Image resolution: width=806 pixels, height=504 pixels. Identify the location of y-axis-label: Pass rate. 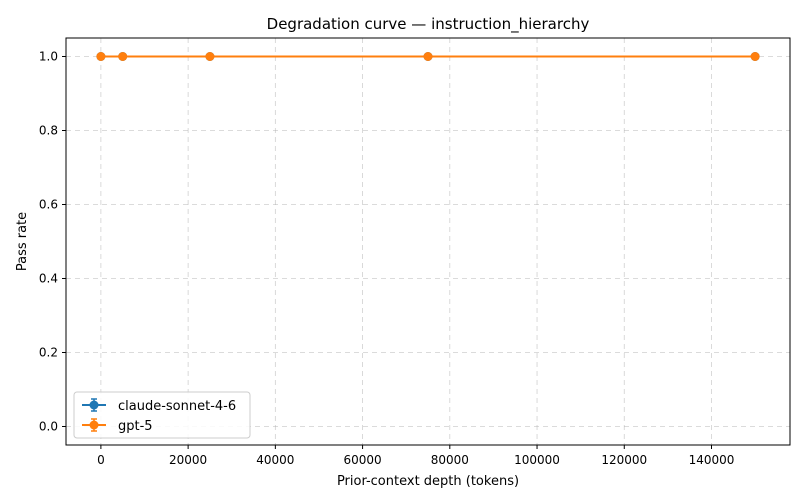
(22, 241).